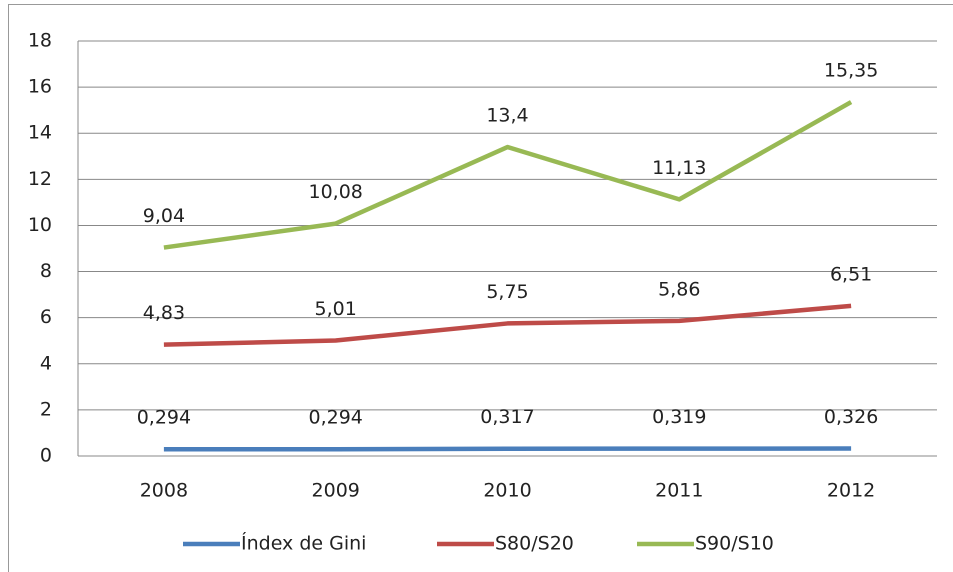  I want to click on data-label: 9,04, so click(164, 216).